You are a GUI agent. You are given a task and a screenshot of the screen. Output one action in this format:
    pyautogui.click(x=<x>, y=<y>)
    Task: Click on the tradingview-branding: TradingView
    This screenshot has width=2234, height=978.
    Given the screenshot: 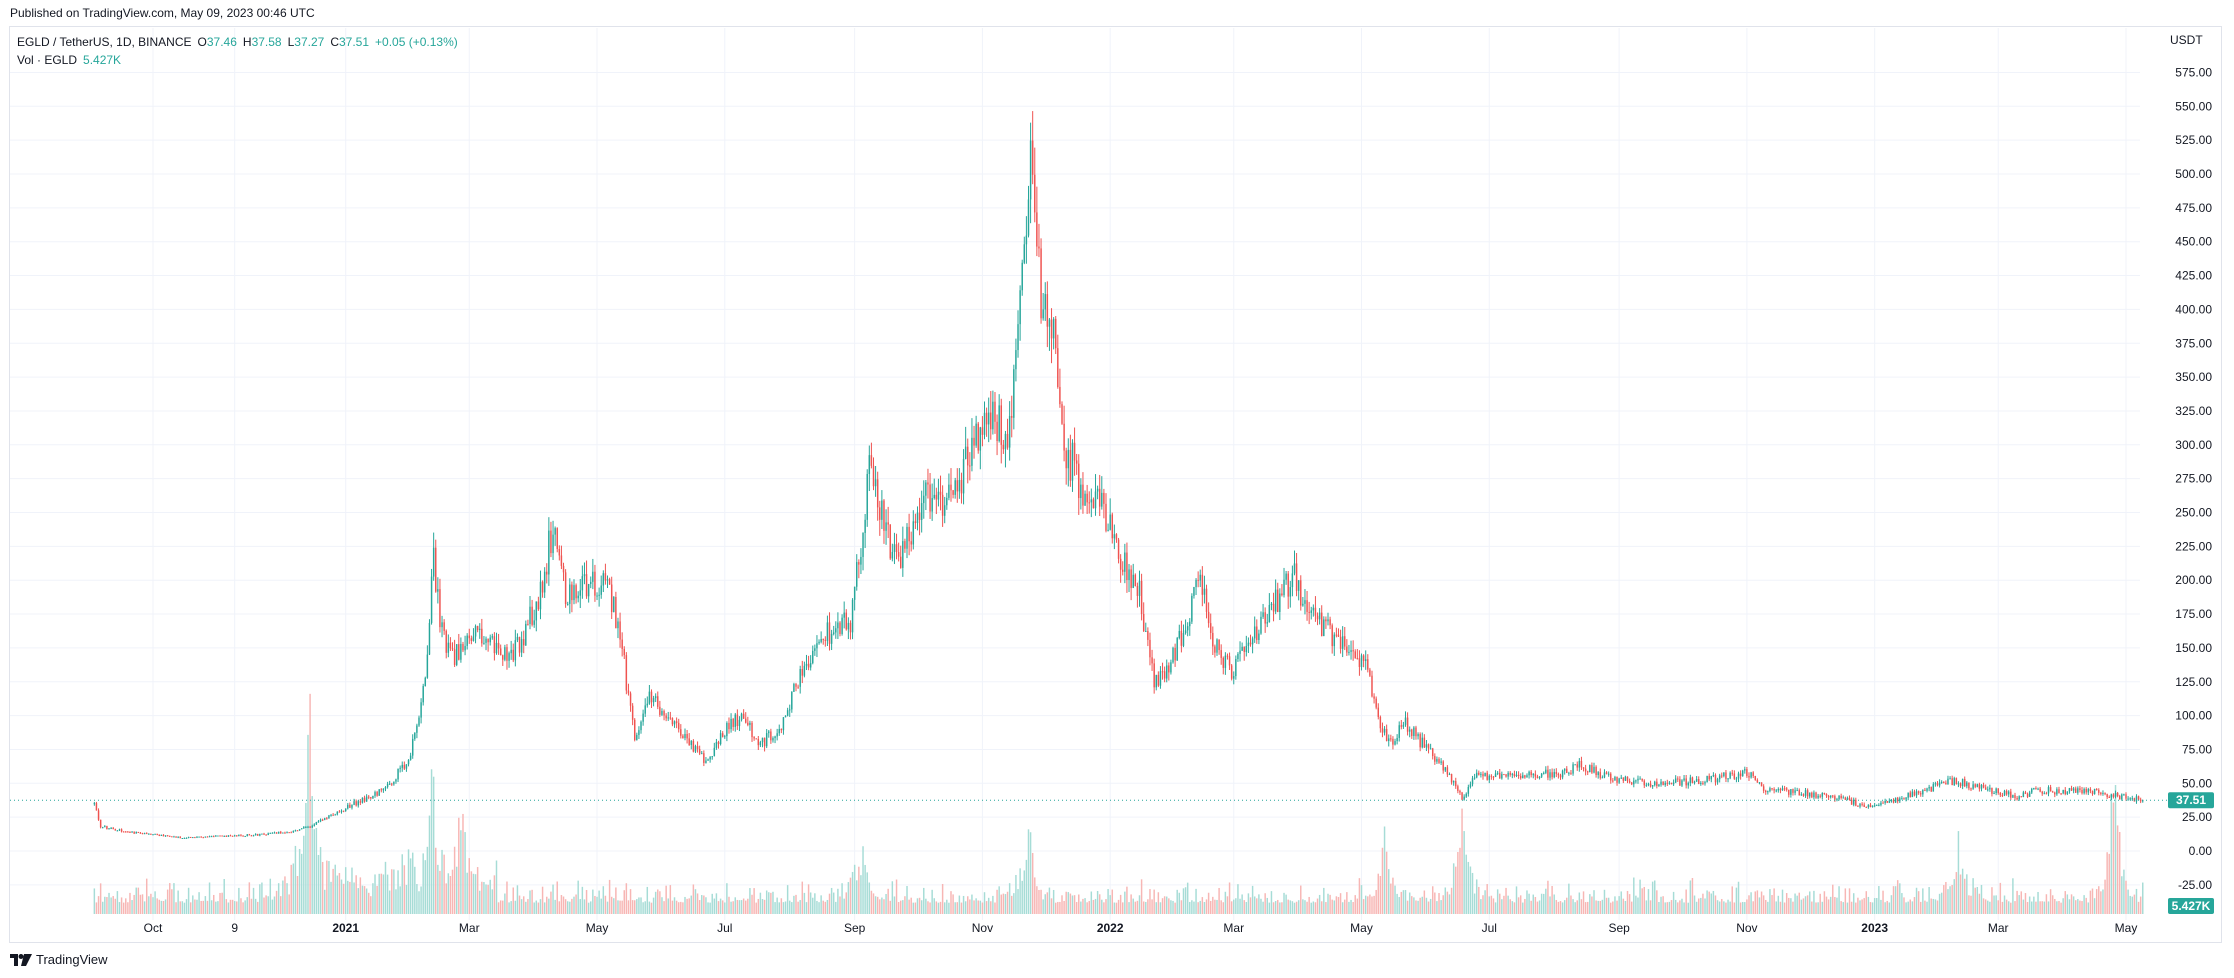 What is the action you would take?
    pyautogui.click(x=59, y=959)
    